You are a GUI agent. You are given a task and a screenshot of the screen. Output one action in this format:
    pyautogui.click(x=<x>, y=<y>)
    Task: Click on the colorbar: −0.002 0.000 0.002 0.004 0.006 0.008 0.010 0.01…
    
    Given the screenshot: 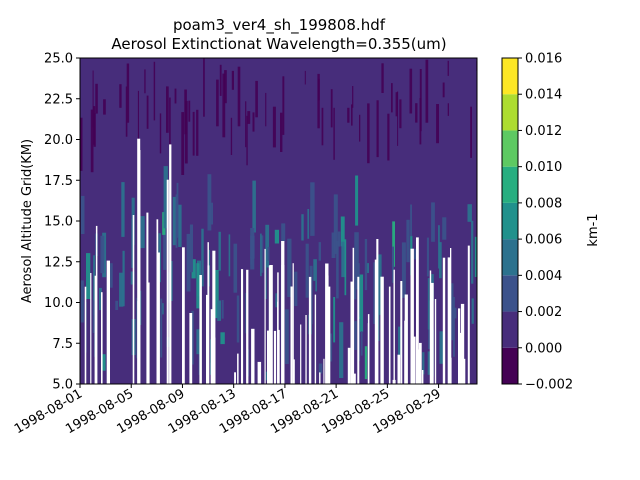 What is the action you would take?
    pyautogui.click(x=537, y=222)
    